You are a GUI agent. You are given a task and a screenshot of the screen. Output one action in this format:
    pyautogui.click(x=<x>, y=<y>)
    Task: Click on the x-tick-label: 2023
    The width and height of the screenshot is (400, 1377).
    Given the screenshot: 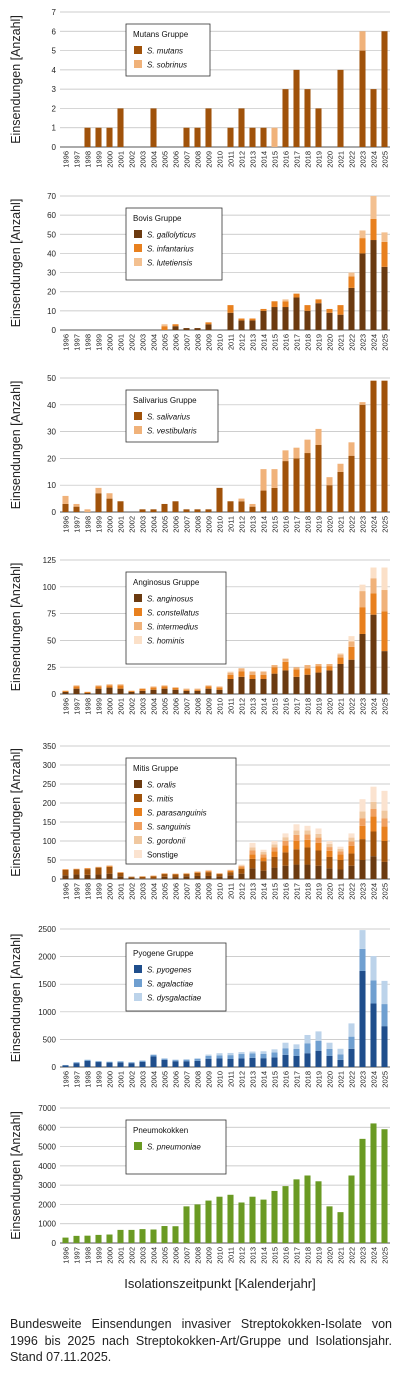 What is the action you would take?
    pyautogui.click(x=363, y=1255)
    